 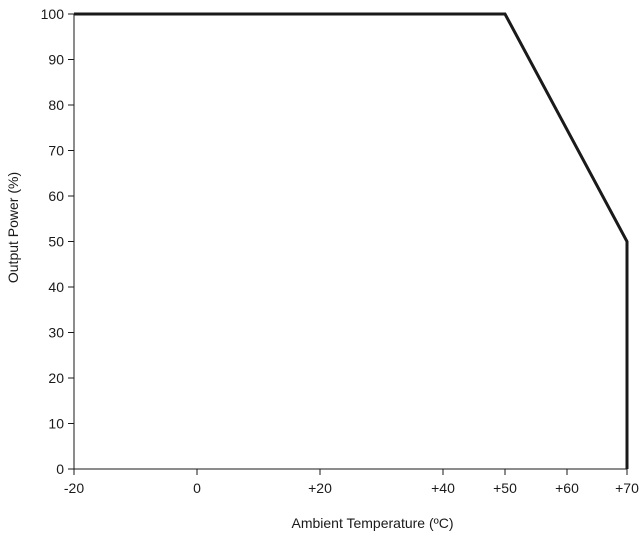 What do you see at coordinates (443, 488) in the screenshot?
I see `x-tick-label: +40` at bounding box center [443, 488].